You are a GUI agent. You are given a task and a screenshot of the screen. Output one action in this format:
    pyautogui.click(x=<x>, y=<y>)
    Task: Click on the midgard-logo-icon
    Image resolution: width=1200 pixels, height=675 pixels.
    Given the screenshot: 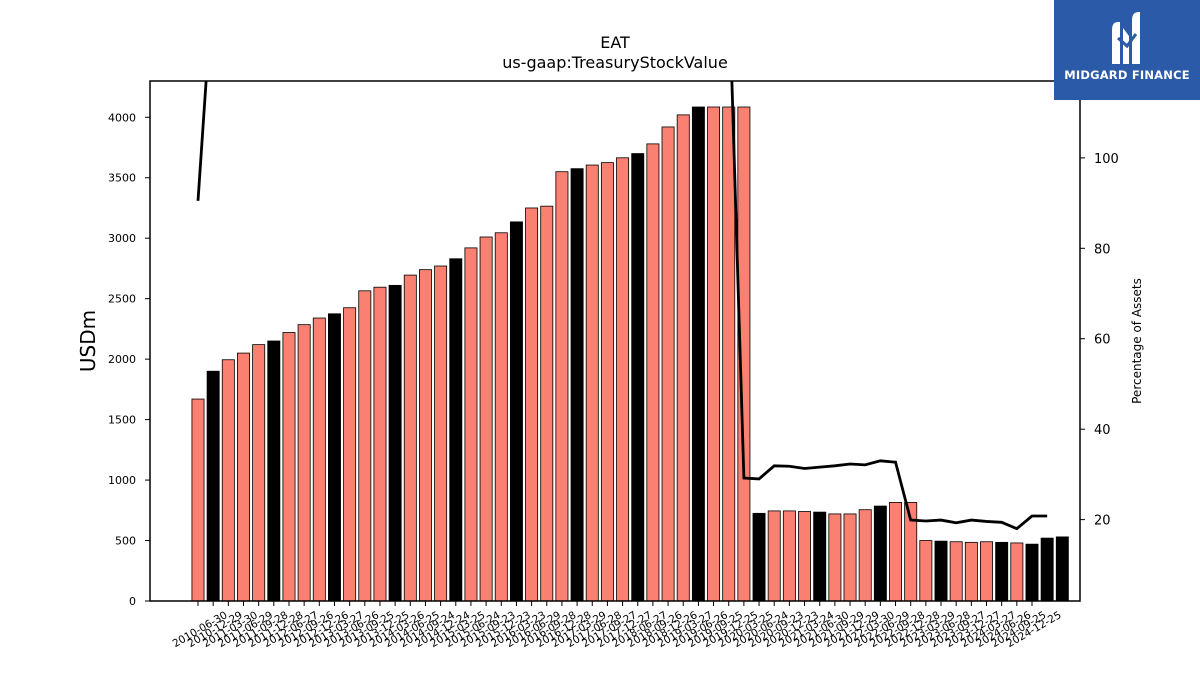 What is the action you would take?
    pyautogui.click(x=1126, y=38)
    